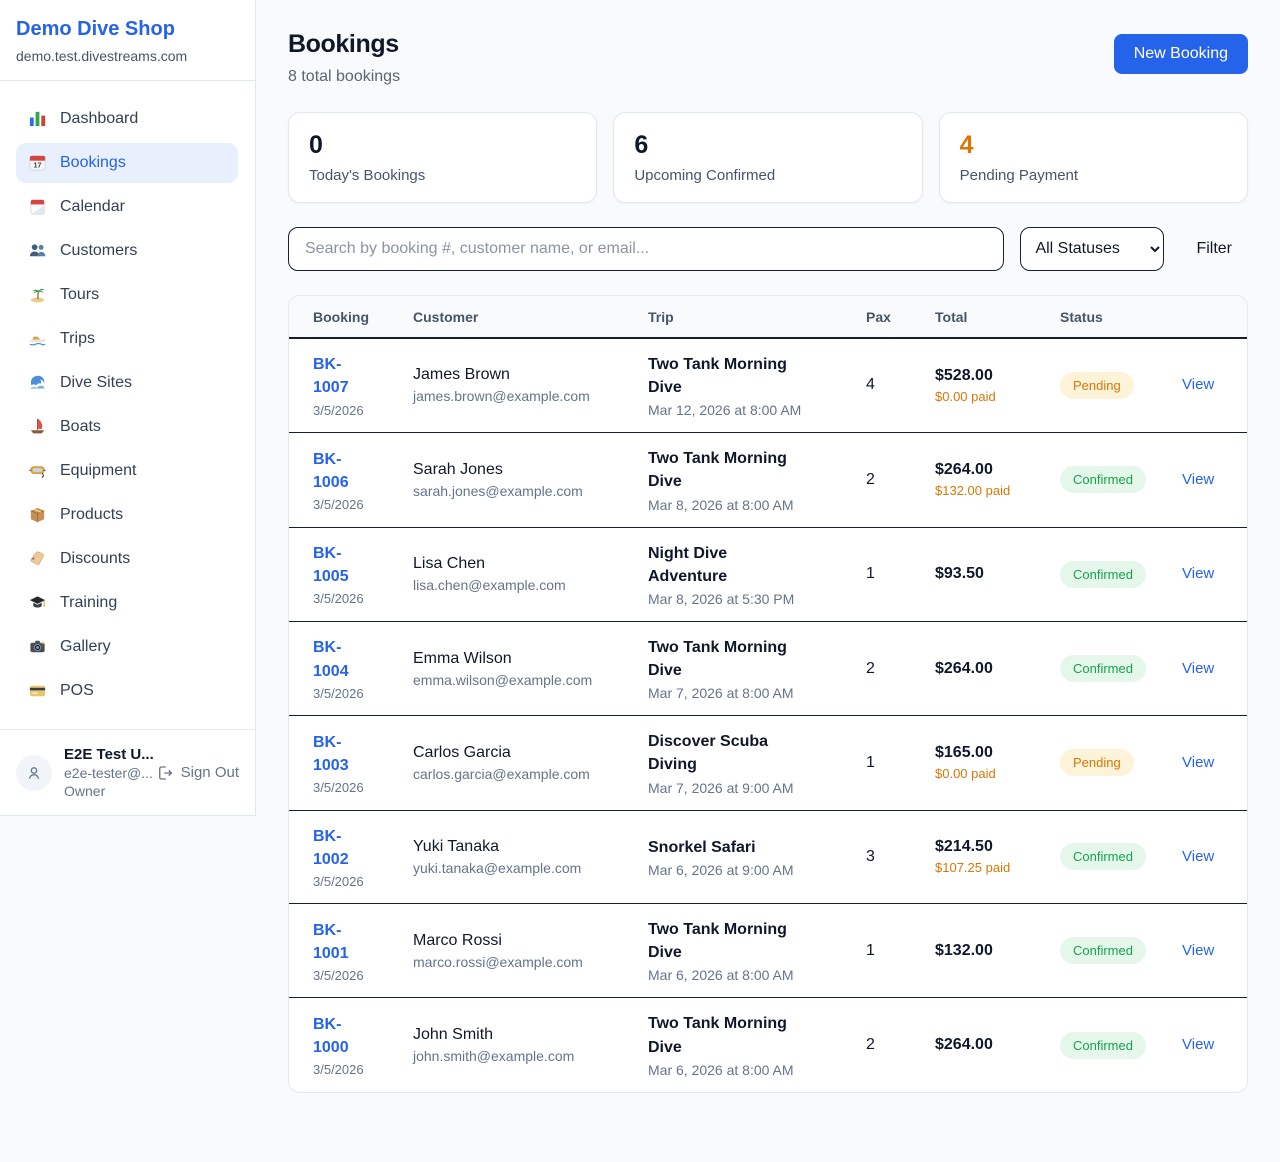 The height and width of the screenshot is (1162, 1280). Describe the element at coordinates (721, 693) in the screenshot. I see `trip-datetime: Mar 7, 2026 at 8:00 AM` at that location.